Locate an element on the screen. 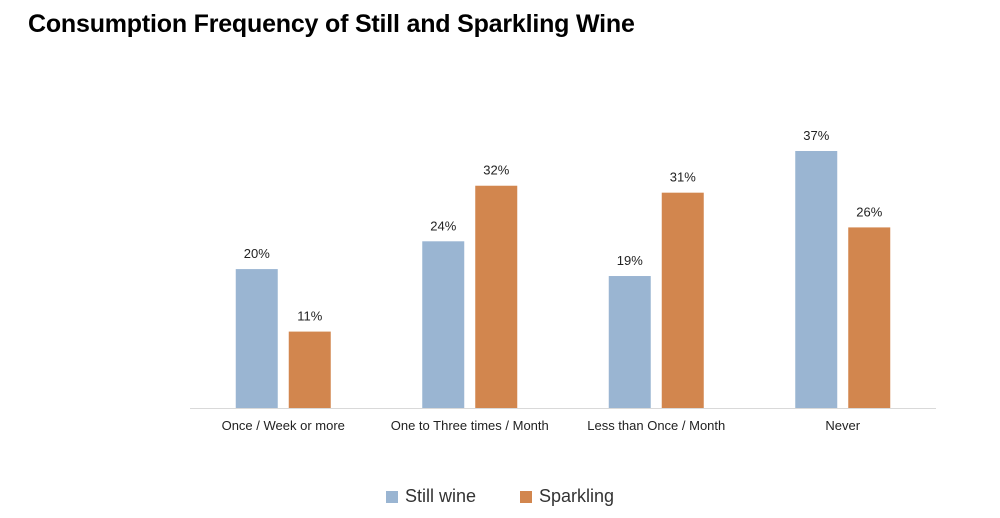 The image size is (1000, 518). legend-label-still-wine: Still wine is located at coordinates (440, 496).